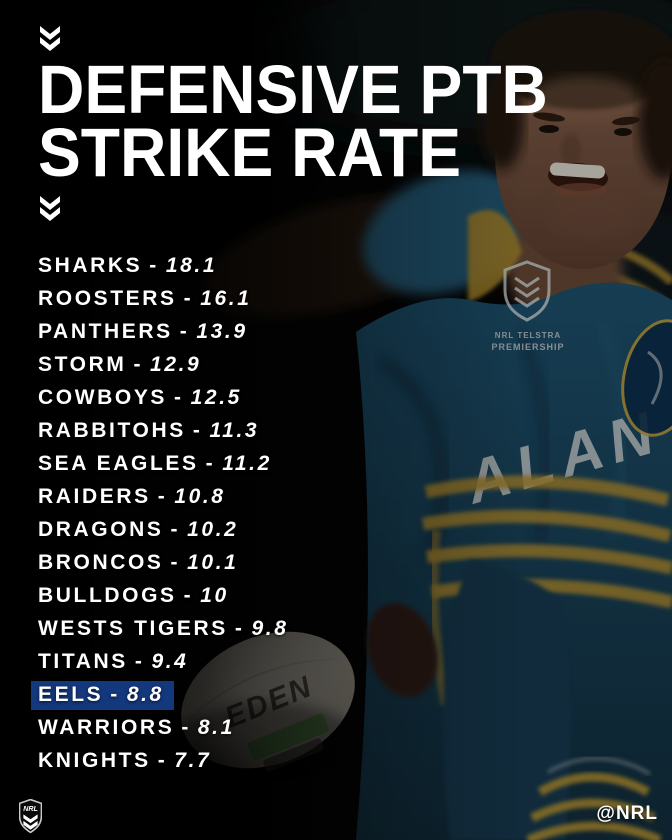  I want to click on team-value: 10.2, so click(213, 529).